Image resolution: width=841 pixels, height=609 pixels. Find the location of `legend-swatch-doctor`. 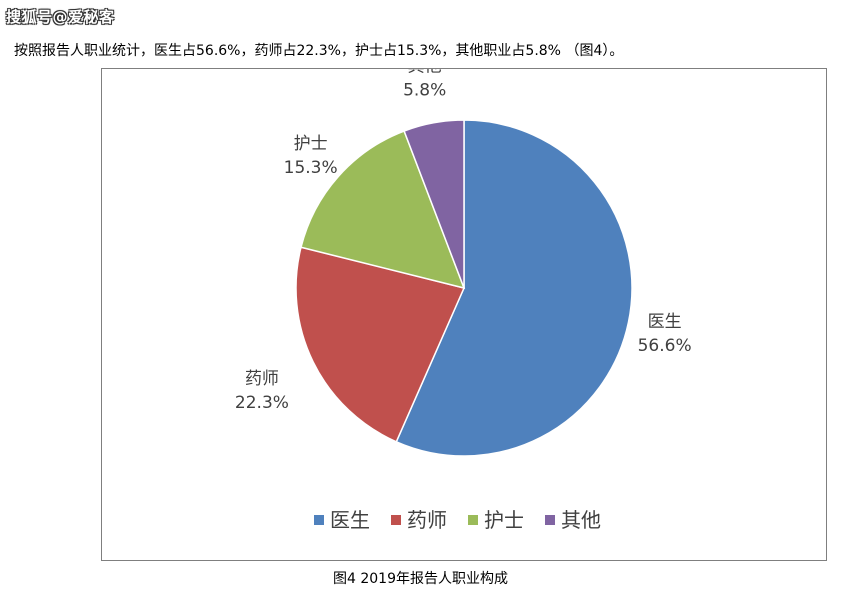

legend-swatch-doctor is located at coordinates (319, 520).